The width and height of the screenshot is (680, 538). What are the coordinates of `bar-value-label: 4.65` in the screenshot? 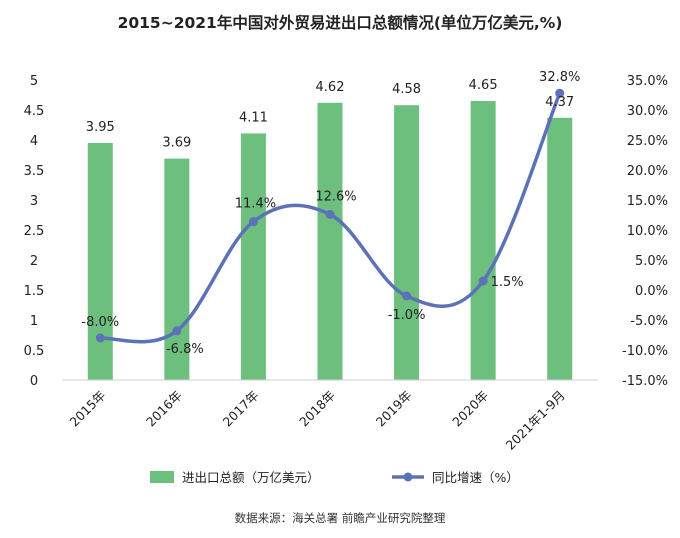 It's located at (483, 85).